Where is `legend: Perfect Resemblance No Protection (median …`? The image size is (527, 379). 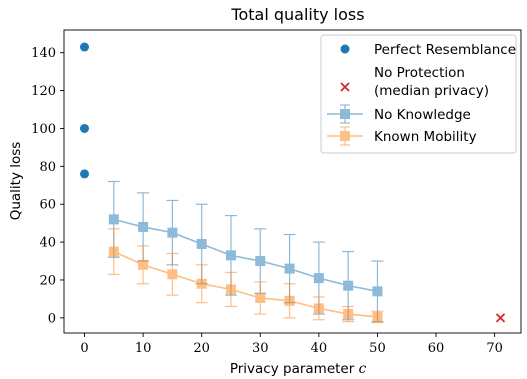
legend: Perfect Resemblance No Protection (median … is located at coordinates (418, 94).